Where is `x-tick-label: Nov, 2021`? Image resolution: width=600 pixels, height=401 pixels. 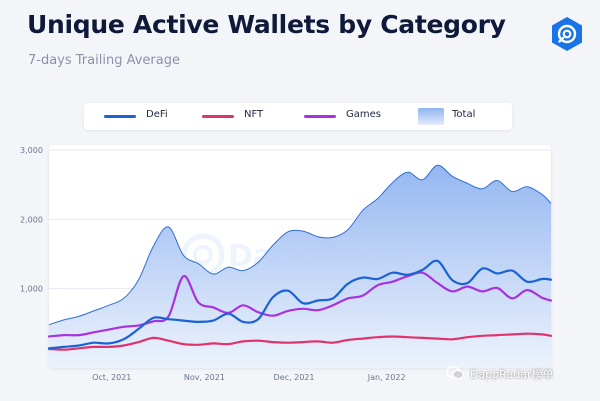 x-tick-label: Nov, 2021 is located at coordinates (204, 377).